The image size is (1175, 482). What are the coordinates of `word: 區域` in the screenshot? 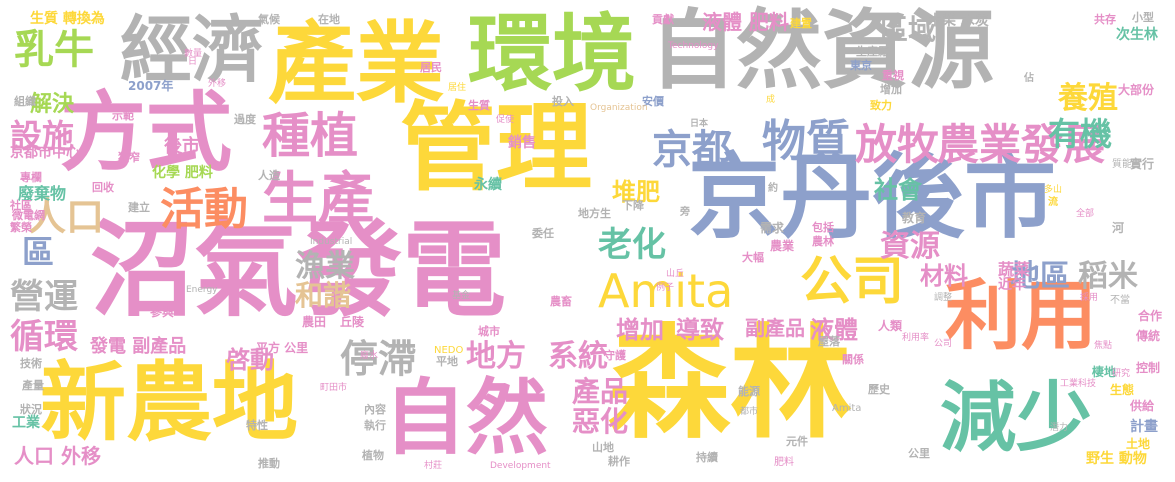 It's located at (908, 29).